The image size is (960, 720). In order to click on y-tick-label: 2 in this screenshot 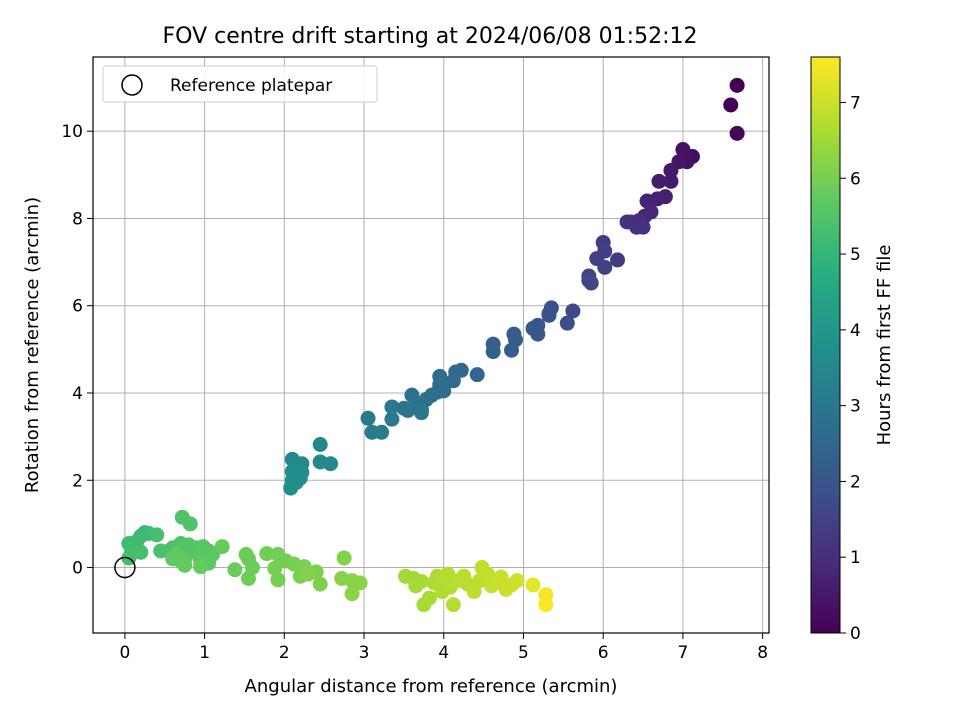, I will do `click(77, 481)`.